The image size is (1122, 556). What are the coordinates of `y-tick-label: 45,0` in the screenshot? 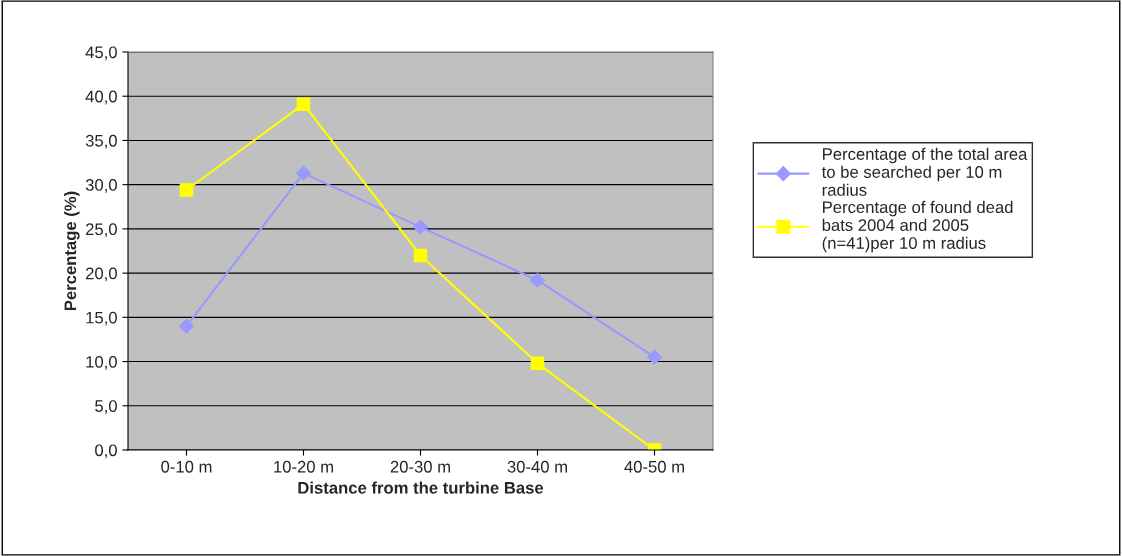 It's located at (101, 53).